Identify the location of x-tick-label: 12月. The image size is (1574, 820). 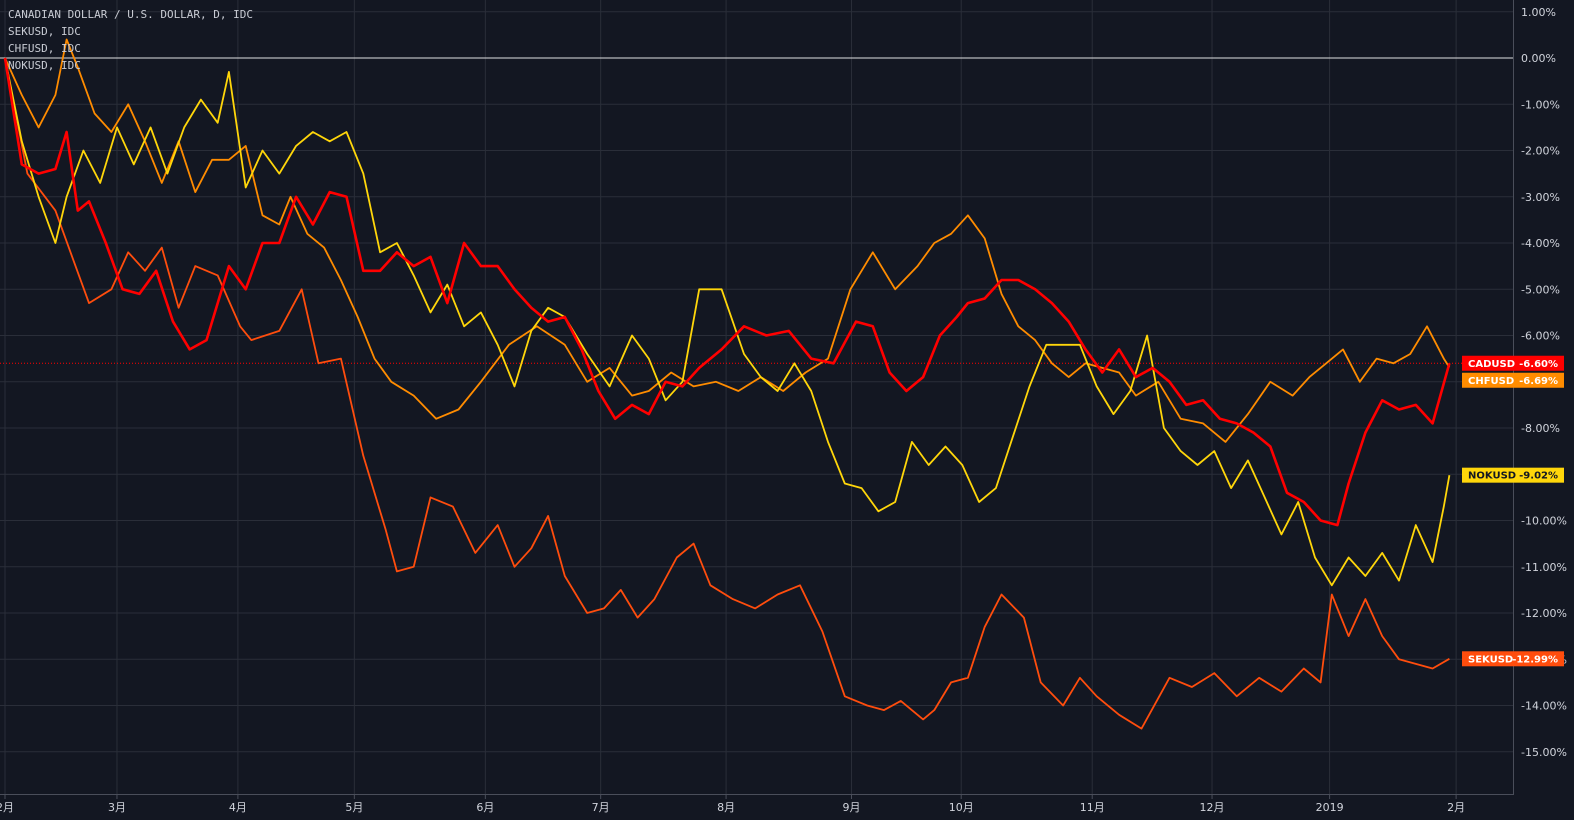
(1212, 807).